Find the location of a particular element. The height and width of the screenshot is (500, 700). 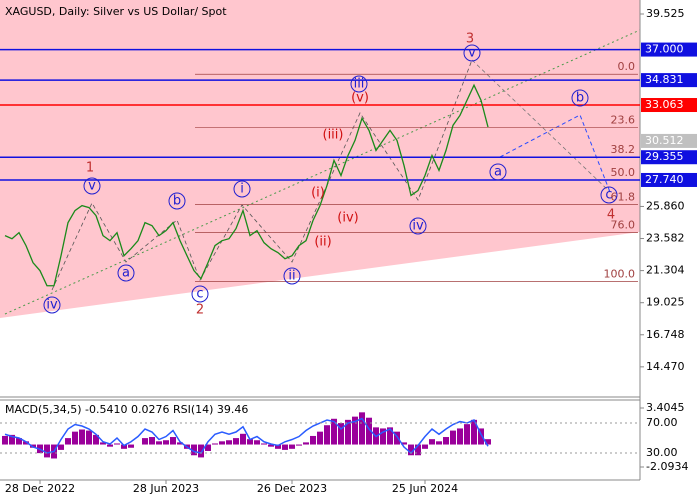

x-tick-label: 28 Jun 2023 is located at coordinates (166, 488).